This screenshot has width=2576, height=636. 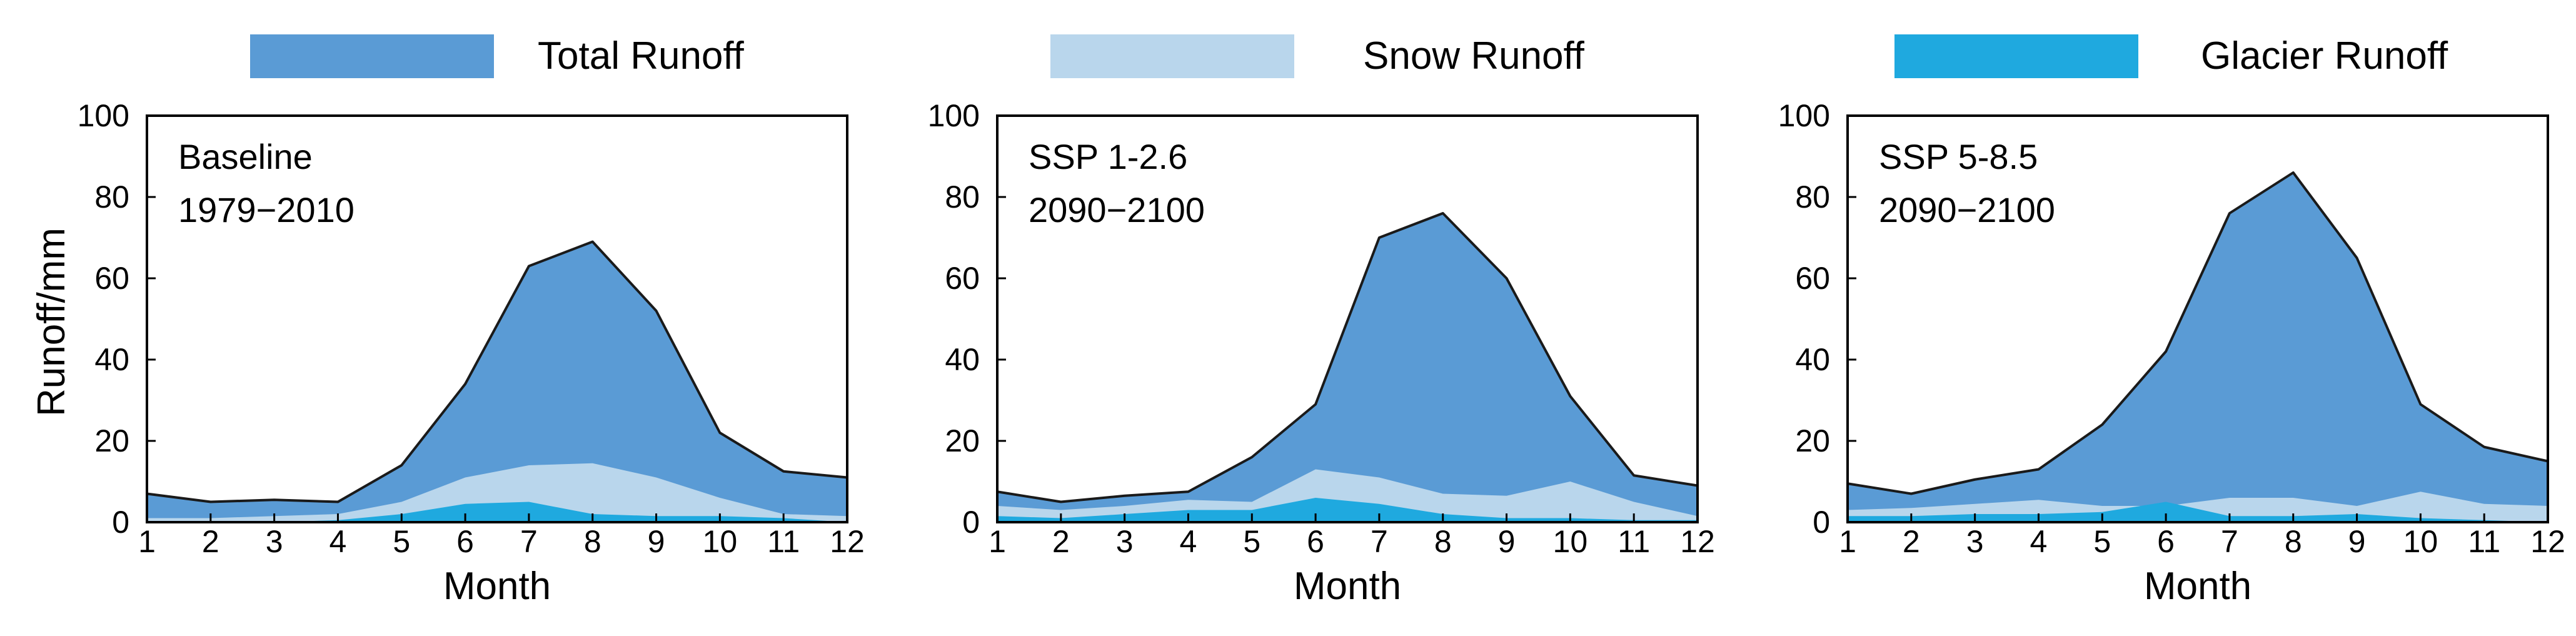 I want to click on legend-swatch-glacier-runoff, so click(x=2016, y=56).